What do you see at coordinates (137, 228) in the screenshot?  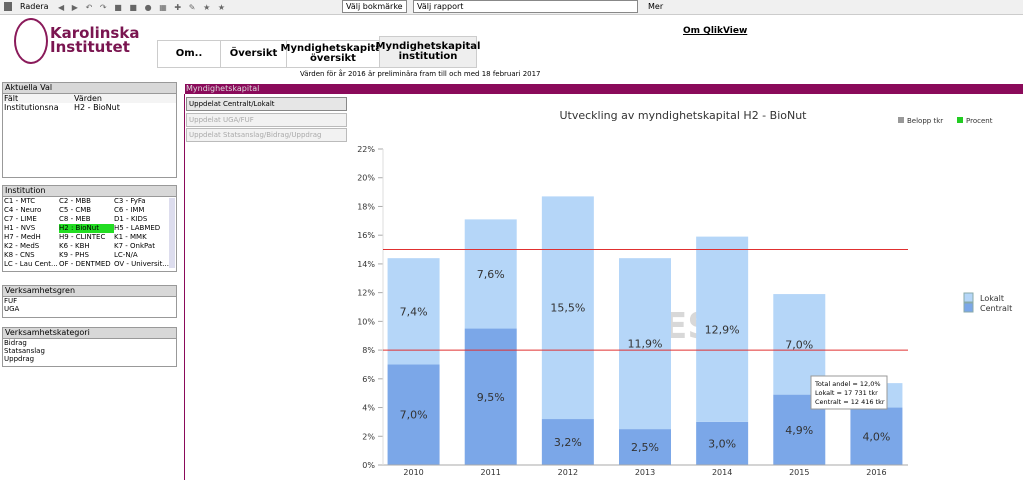 I see `list-item: H5 - LABMED` at bounding box center [137, 228].